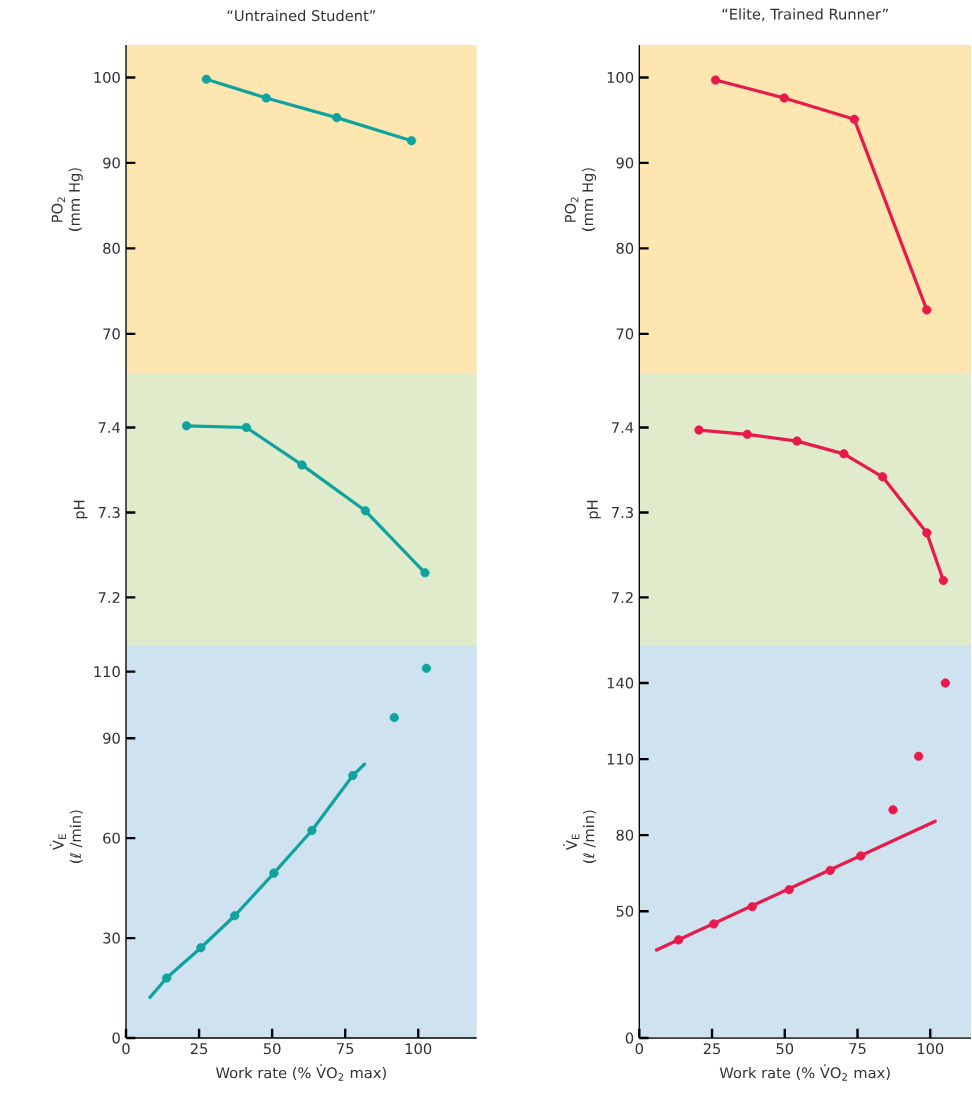  What do you see at coordinates (805, 15) in the screenshot?
I see `chart-title: “Elite, Trained Runner”` at bounding box center [805, 15].